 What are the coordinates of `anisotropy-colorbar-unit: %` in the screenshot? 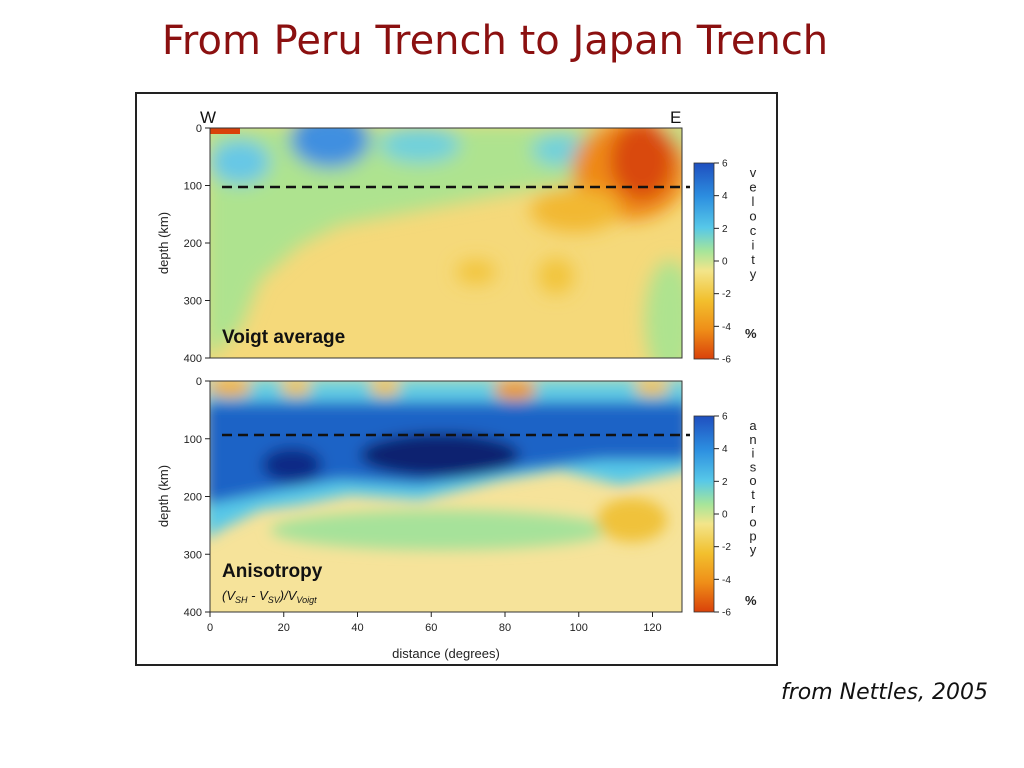 It's located at (751, 600).